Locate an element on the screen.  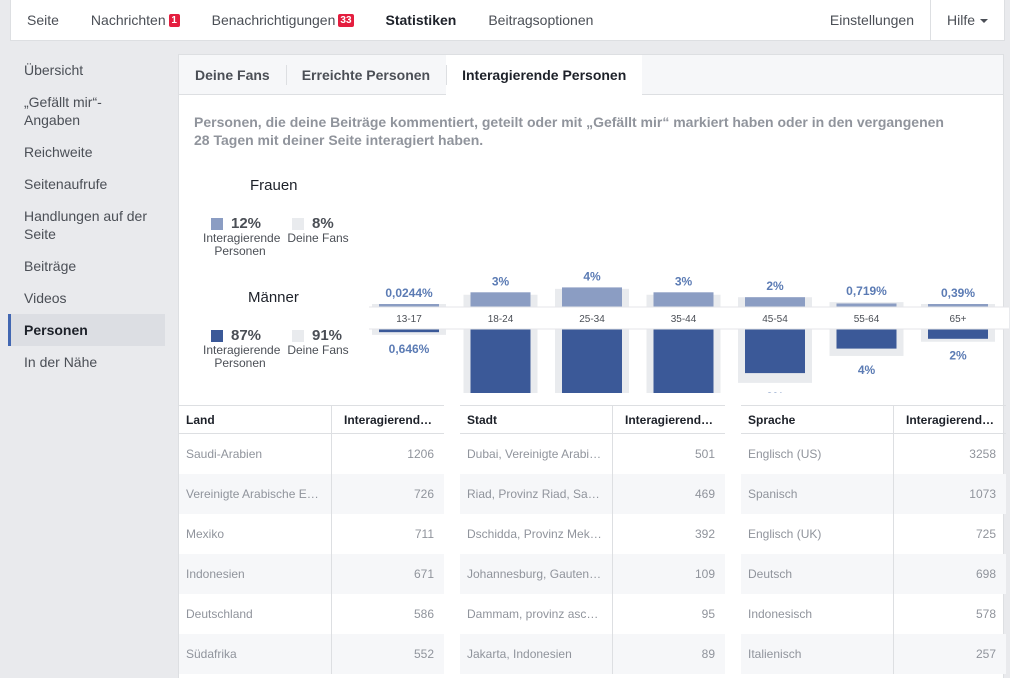
nav-item-seite: Seite is located at coordinates (43, 20).